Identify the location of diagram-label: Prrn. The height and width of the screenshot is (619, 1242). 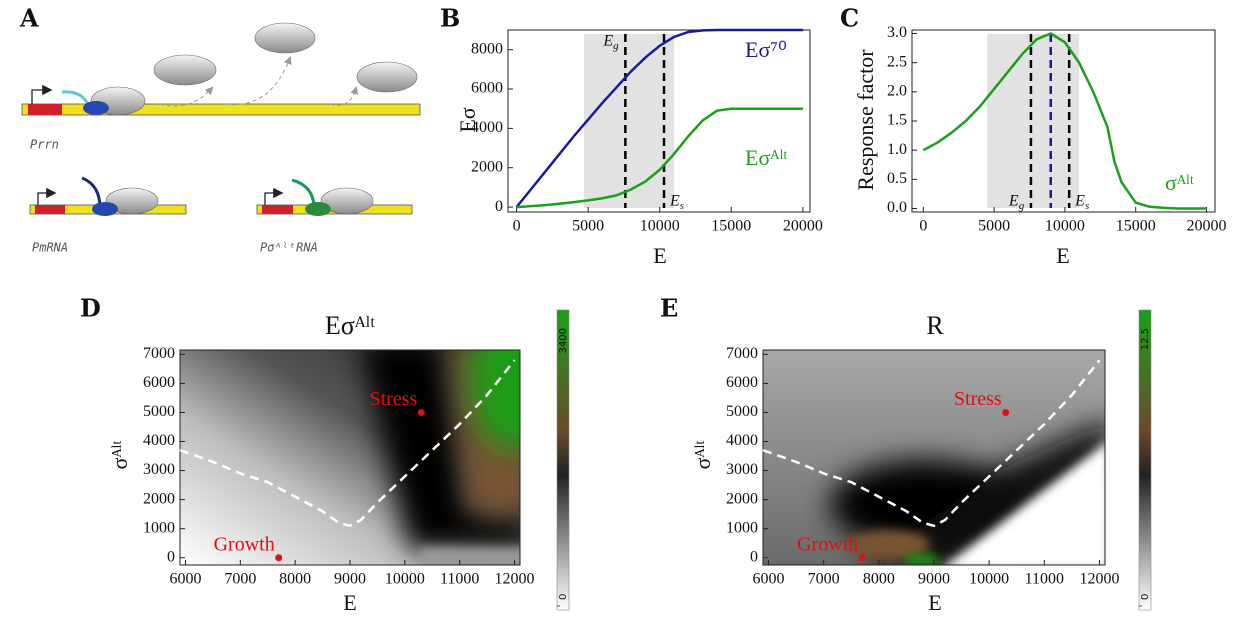
(44, 145).